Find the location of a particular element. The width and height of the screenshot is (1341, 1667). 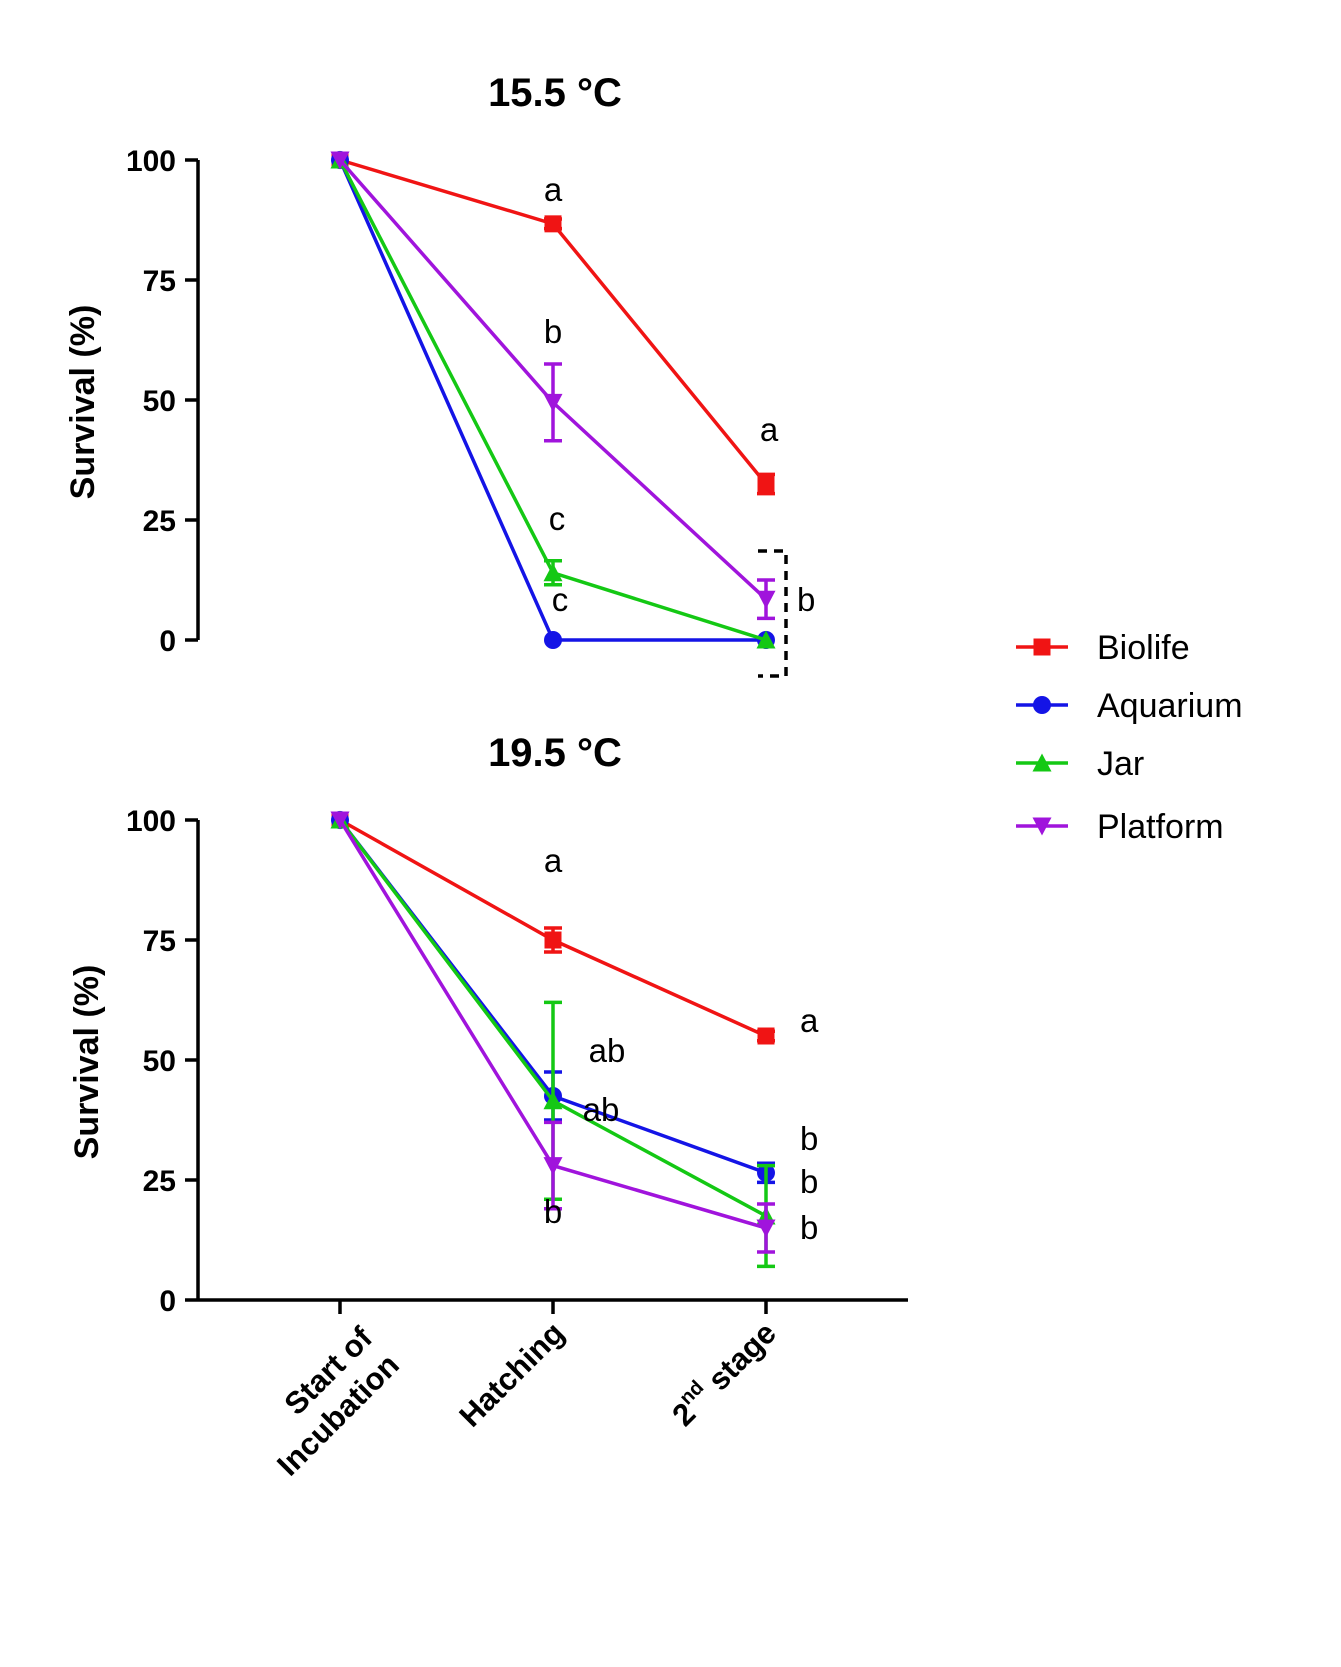

legend-item-aquarium: Aquarium is located at coordinates (1129, 706).